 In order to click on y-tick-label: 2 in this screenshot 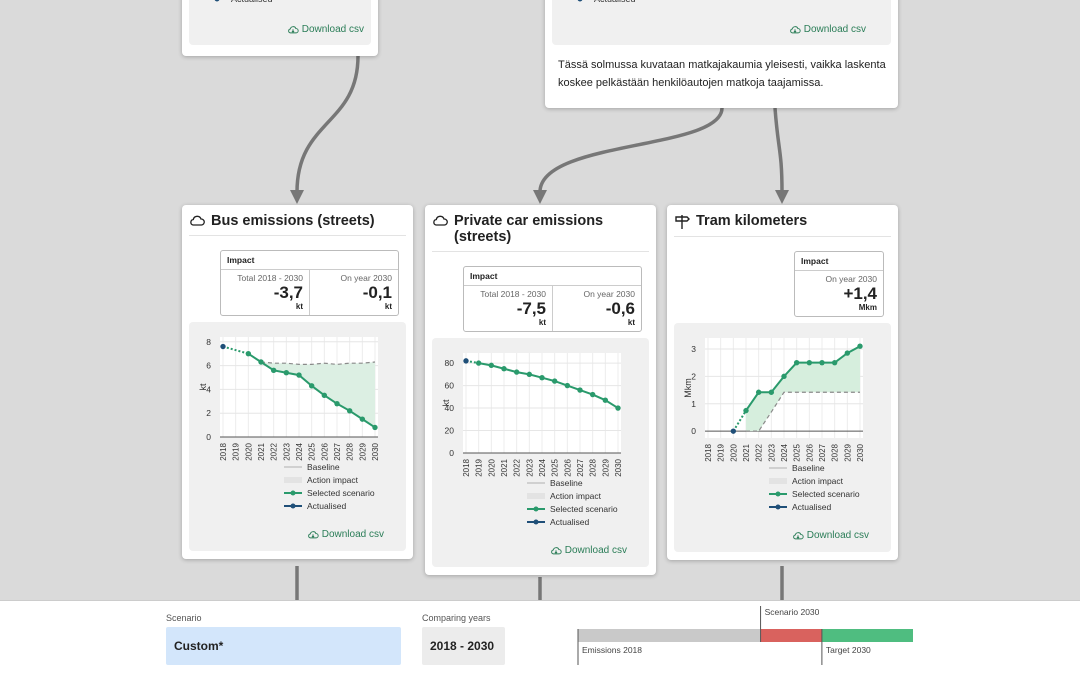, I will do `click(208, 413)`.